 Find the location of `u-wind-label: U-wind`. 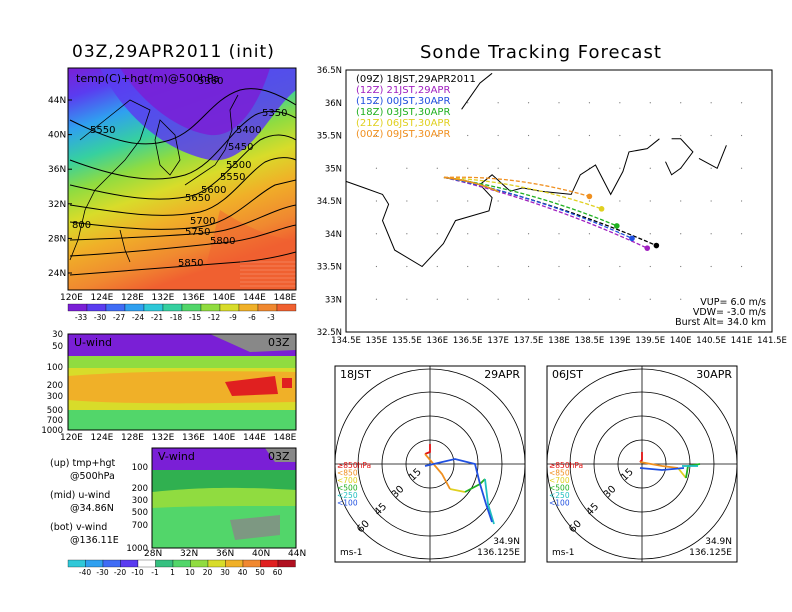

u-wind-label: U-wind is located at coordinates (93, 342).